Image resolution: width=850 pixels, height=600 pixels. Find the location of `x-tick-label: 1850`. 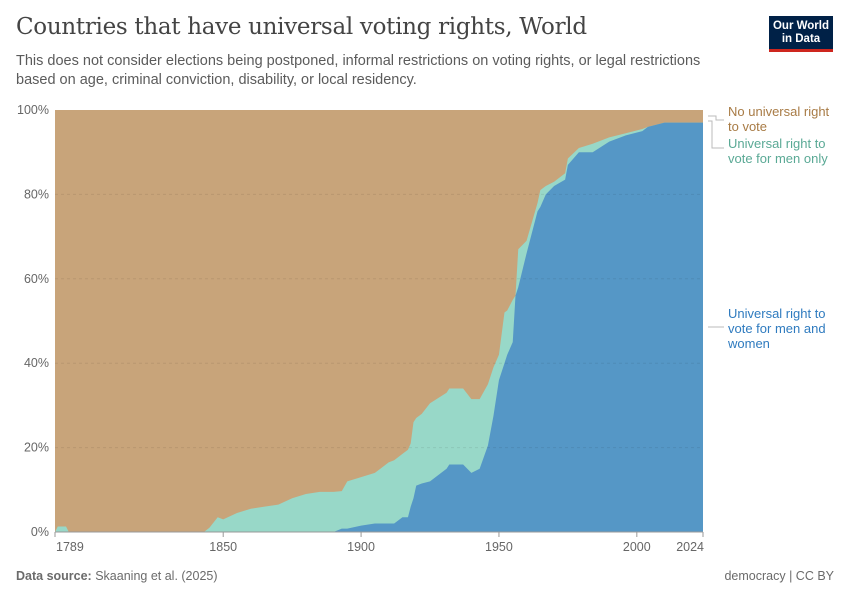

x-tick-label: 1850 is located at coordinates (223, 547).